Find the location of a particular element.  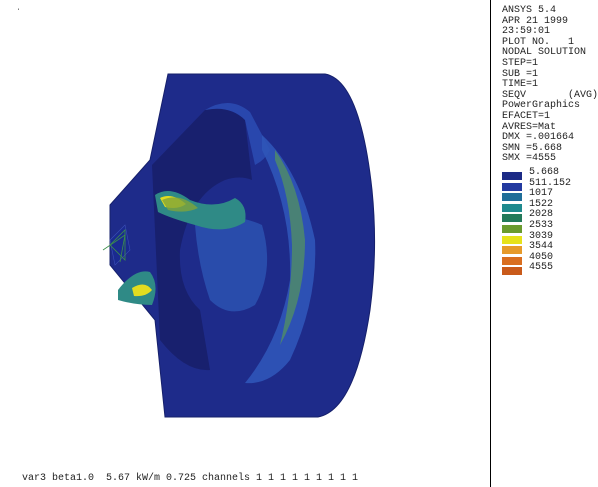

legend-entry: 3039 is located at coordinates (548, 238).